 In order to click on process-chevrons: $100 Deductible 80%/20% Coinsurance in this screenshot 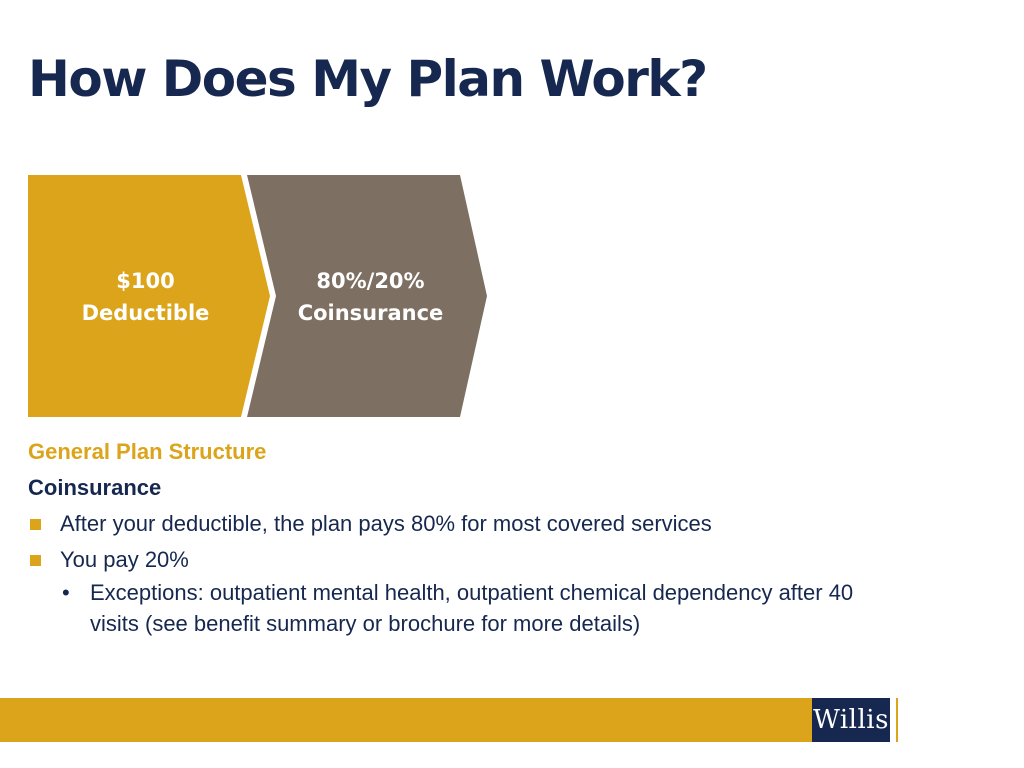, I will do `click(263, 296)`.